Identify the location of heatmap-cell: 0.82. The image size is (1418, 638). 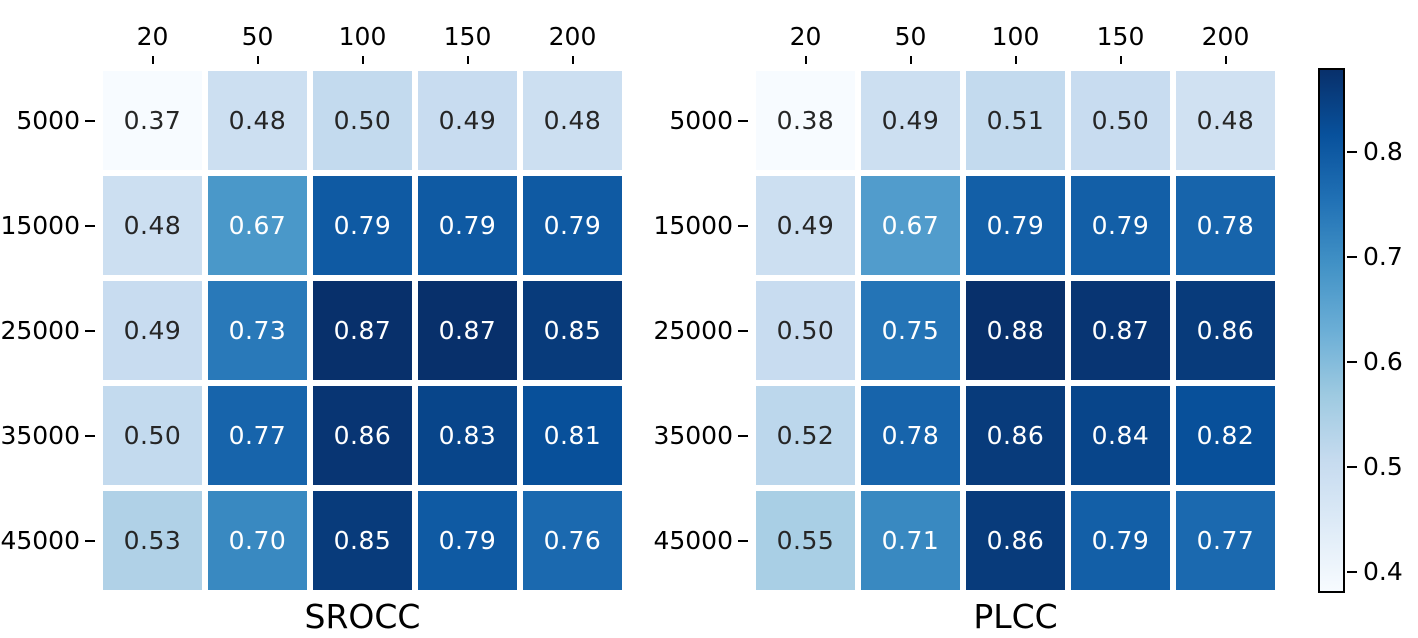
(1225, 435).